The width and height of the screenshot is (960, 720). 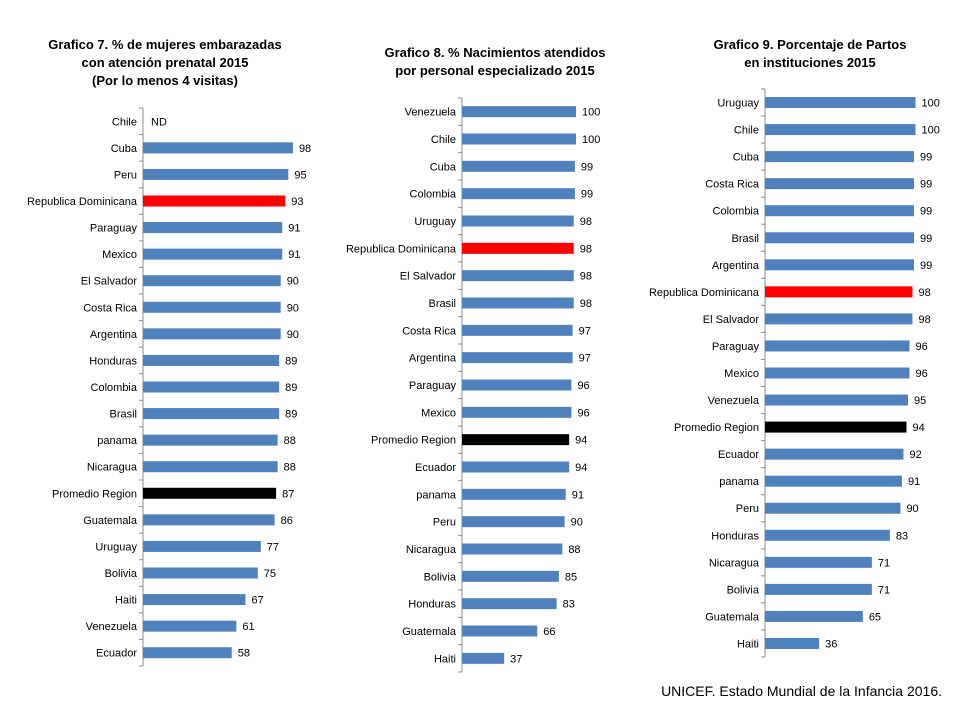 I want to click on chart-2-value-label: 91, so click(x=914, y=482).